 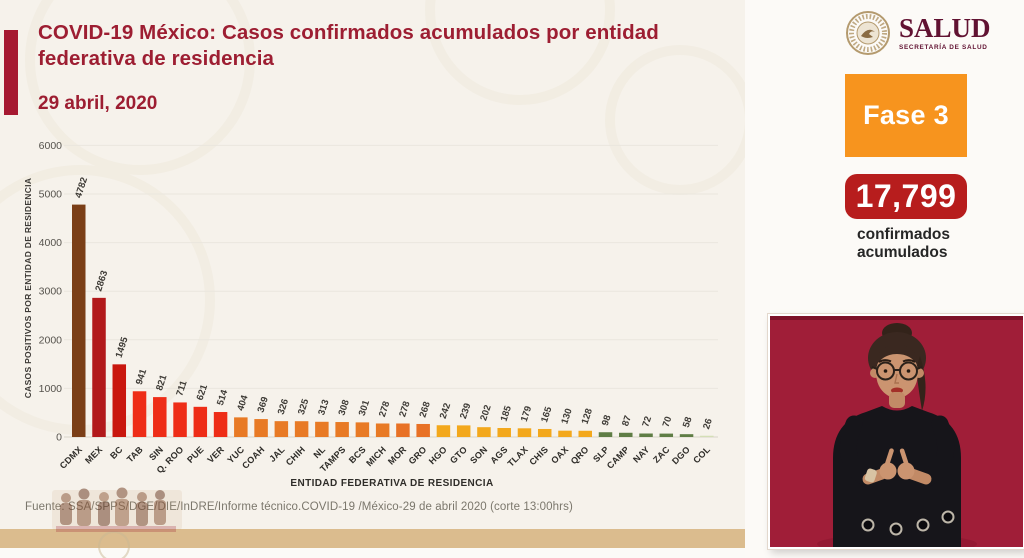 What do you see at coordinates (304, 406) in the screenshot?
I see `bar-value-label: 325` at bounding box center [304, 406].